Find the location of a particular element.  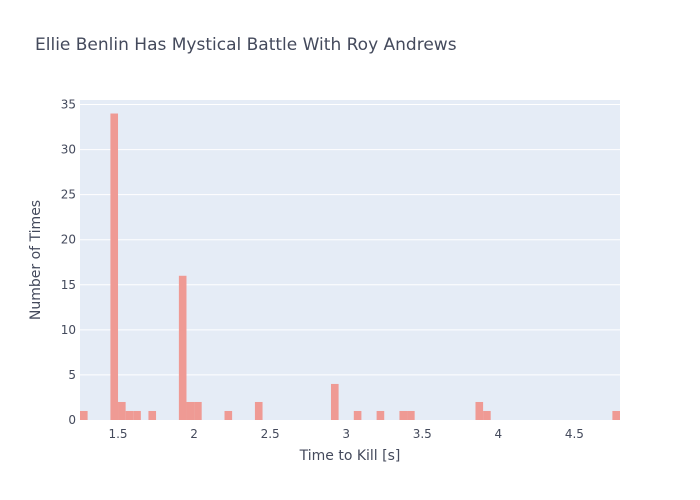

x-tick-label: 3 is located at coordinates (346, 434).